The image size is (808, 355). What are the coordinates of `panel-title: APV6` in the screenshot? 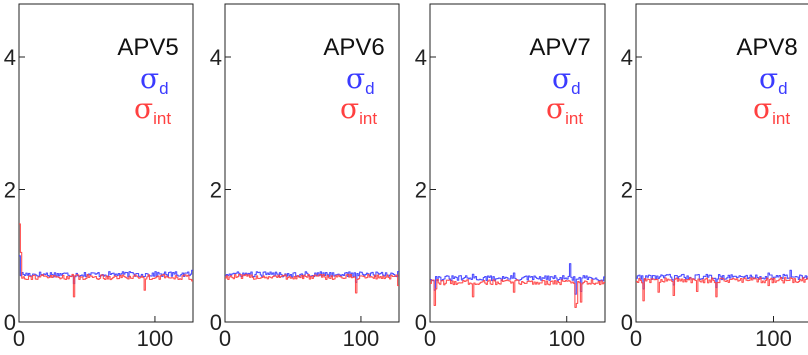 It's located at (353, 47).